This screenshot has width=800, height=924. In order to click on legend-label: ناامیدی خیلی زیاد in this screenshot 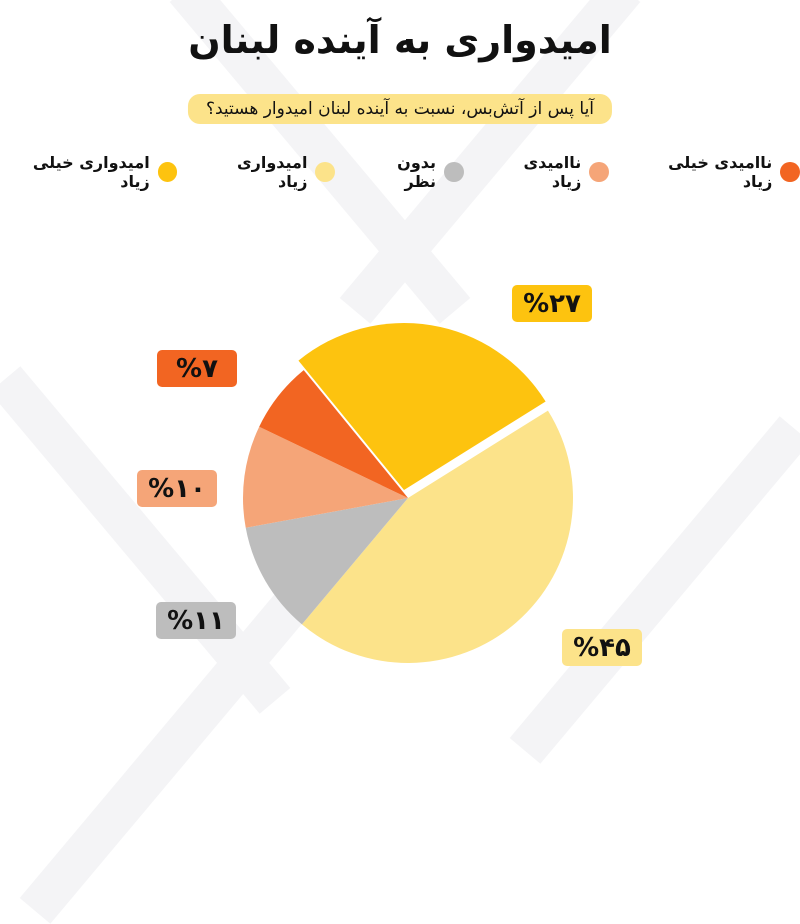, I will do `click(720, 172)`.